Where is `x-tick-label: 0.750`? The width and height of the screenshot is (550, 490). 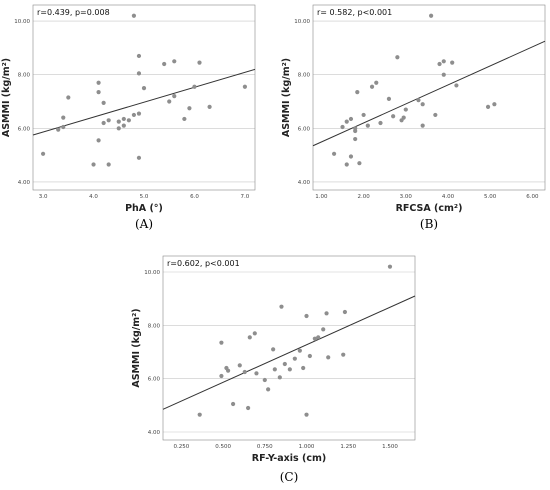 x-tick-label: 0.750 is located at coordinates (265, 447).